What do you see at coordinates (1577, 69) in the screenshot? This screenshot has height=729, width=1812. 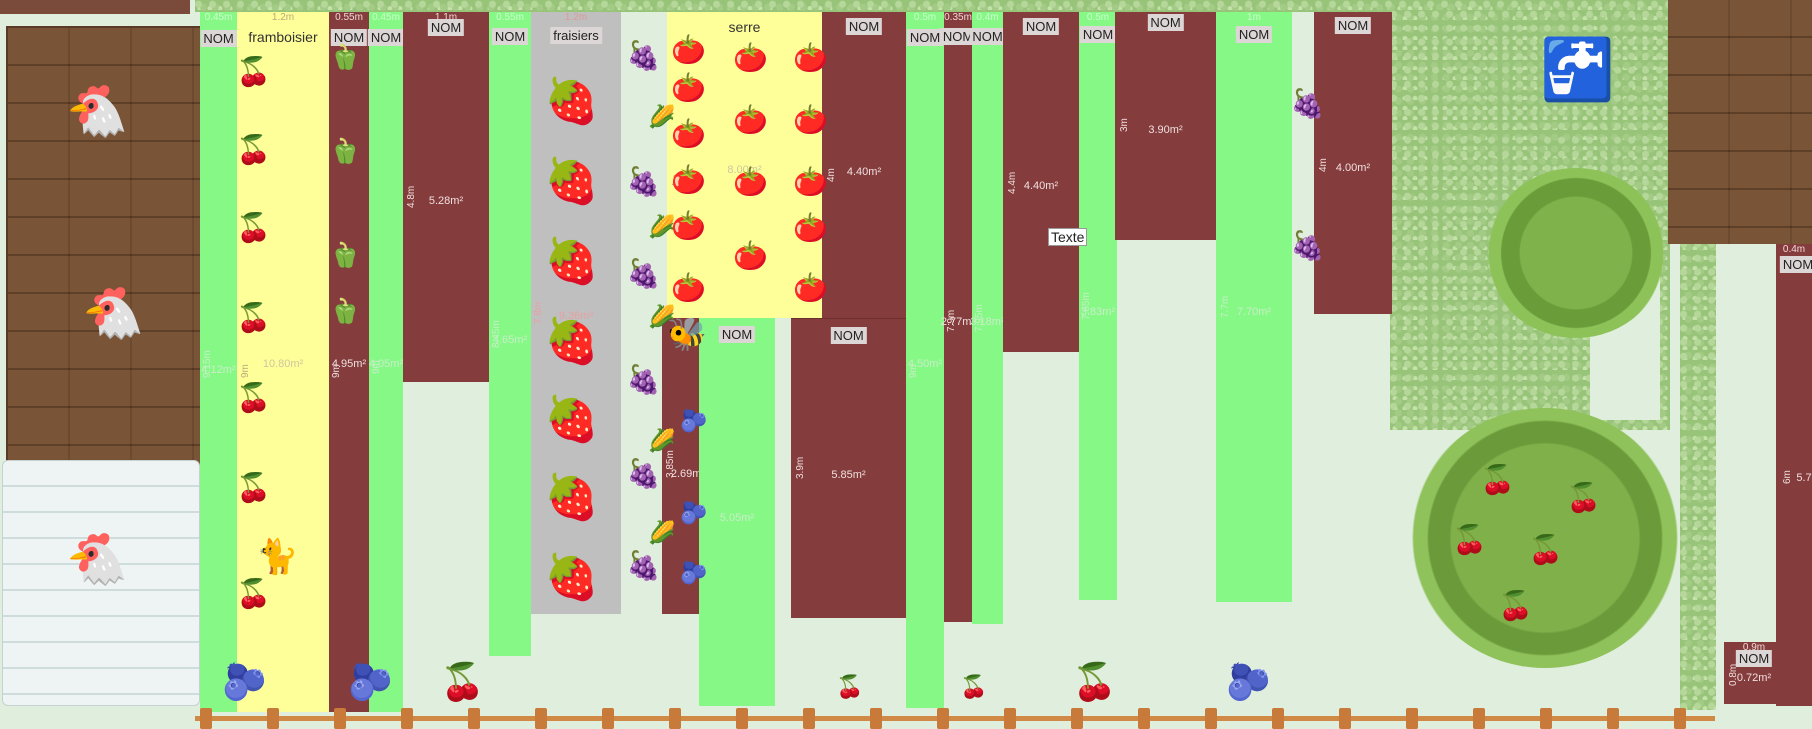 I see `faucet-icon: 🚰` at bounding box center [1577, 69].